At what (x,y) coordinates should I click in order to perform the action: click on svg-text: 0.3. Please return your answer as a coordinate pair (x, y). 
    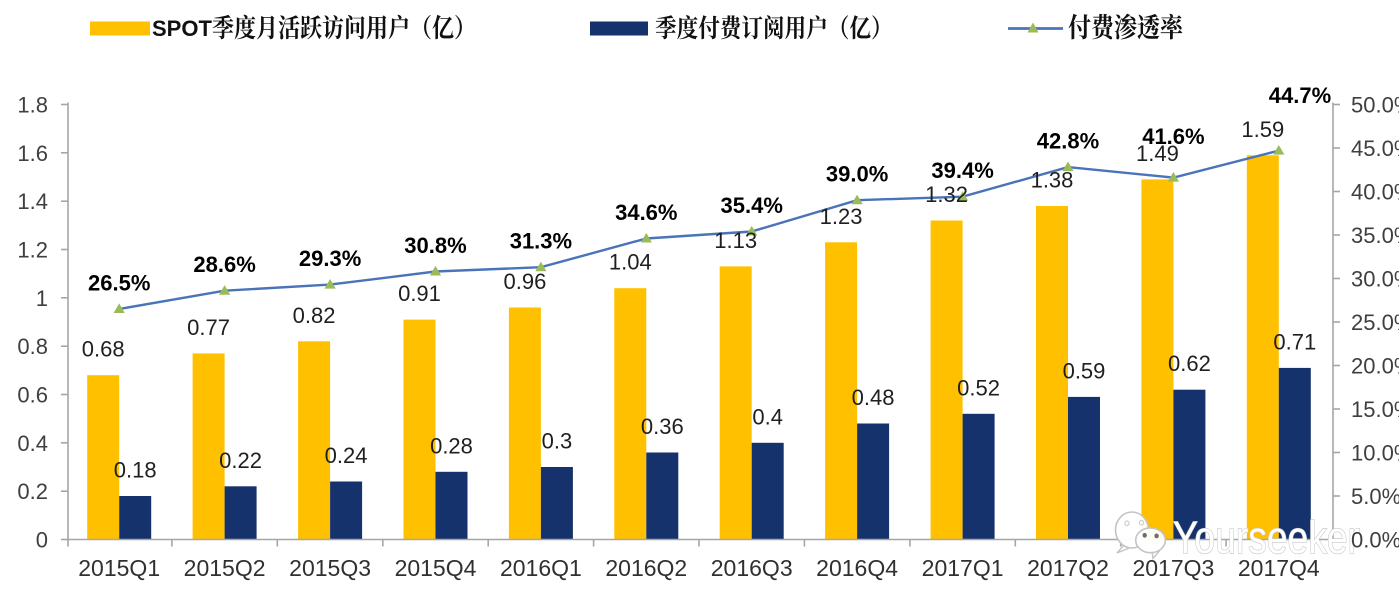
    Looking at the image, I should click on (557, 441).